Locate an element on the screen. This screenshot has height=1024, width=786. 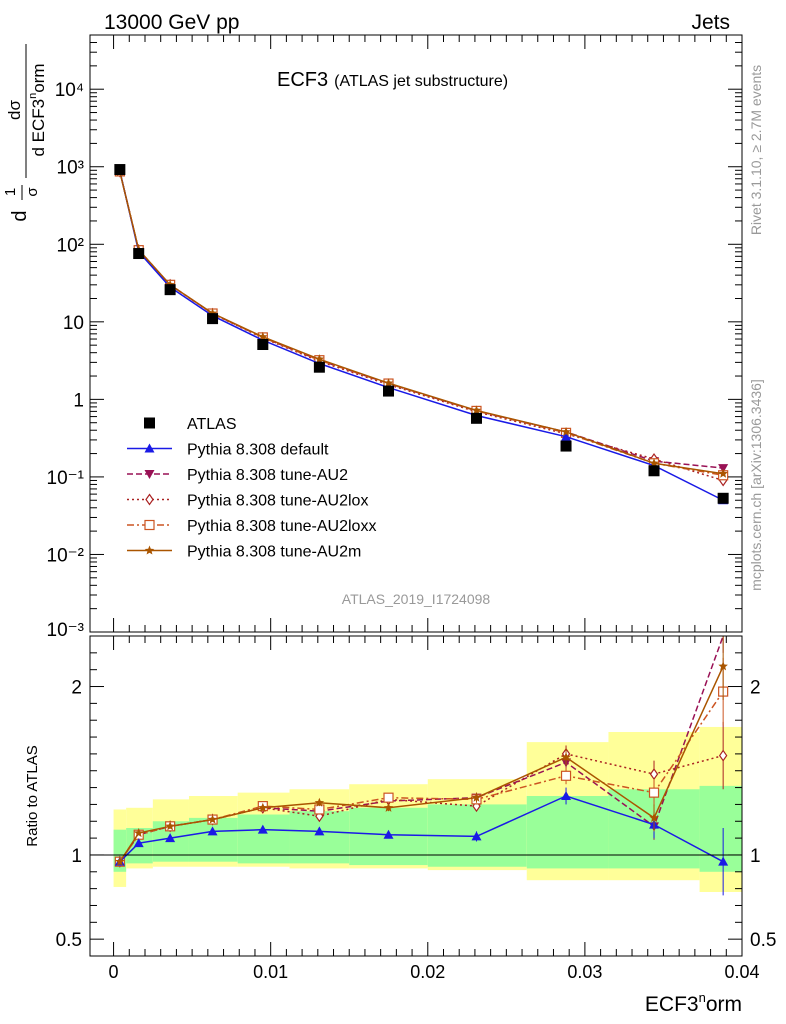
ylabel-d: d is located at coordinates (20, 215).